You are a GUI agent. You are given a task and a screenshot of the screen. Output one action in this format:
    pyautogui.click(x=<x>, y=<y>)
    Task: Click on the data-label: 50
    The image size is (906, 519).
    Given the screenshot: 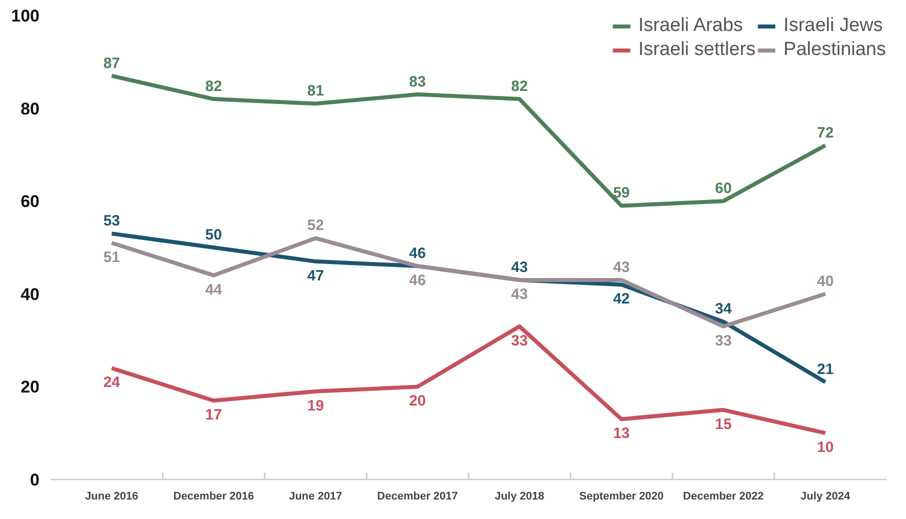 What is the action you would take?
    pyautogui.click(x=213, y=235)
    